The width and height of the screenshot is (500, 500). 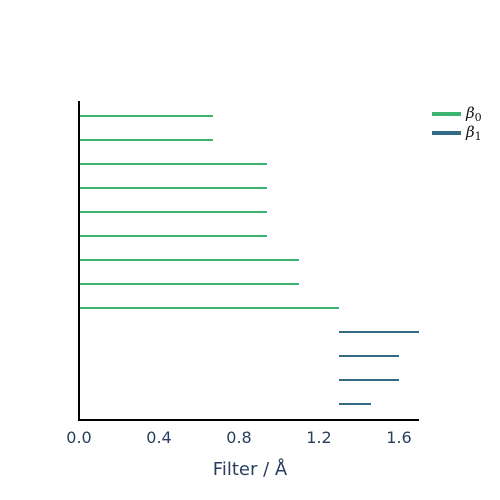 What do you see at coordinates (473, 133) in the screenshot?
I see `legend-label-beta1: β1` at bounding box center [473, 133].